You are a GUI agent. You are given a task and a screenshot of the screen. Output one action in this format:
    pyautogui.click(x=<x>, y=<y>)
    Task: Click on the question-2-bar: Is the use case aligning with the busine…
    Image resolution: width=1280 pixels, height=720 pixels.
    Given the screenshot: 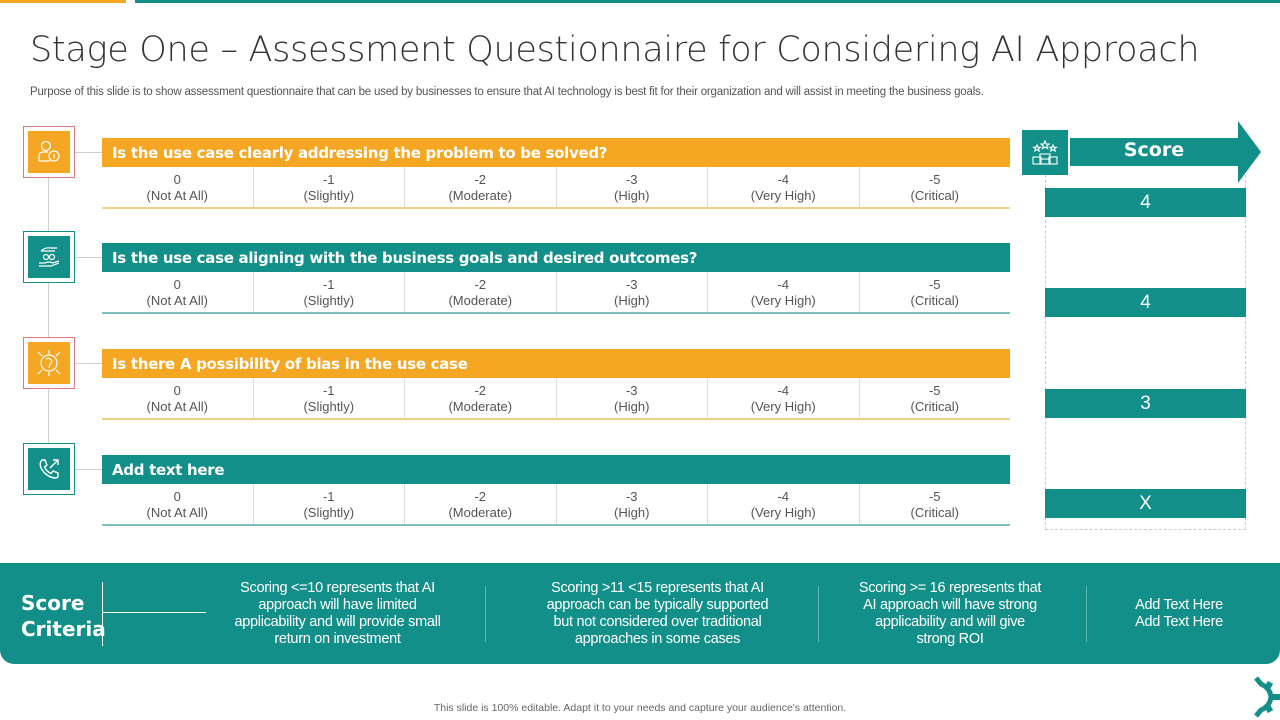 What is the action you would take?
    pyautogui.click(x=556, y=257)
    